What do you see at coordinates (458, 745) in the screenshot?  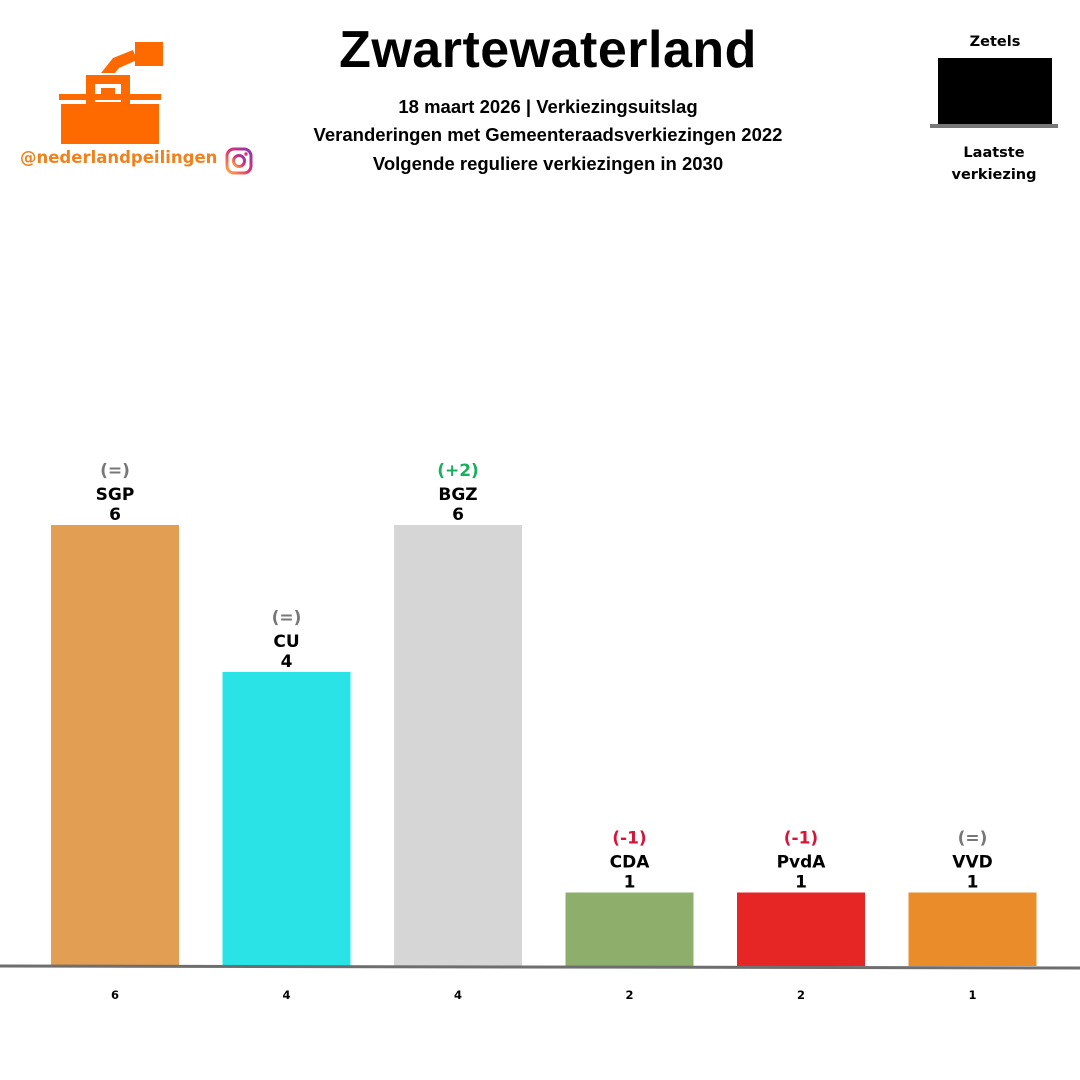 I see `bar-bgz` at bounding box center [458, 745].